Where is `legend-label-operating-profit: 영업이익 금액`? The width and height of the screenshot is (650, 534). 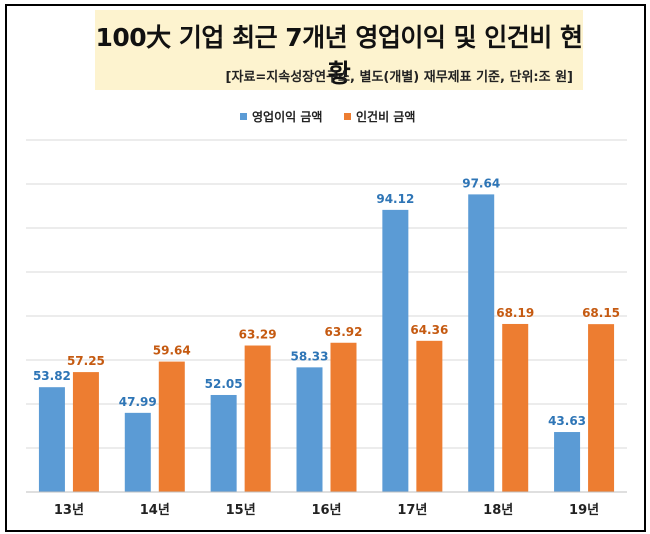 legend-label-operating-profit: 영업이익 금액 is located at coordinates (287, 116).